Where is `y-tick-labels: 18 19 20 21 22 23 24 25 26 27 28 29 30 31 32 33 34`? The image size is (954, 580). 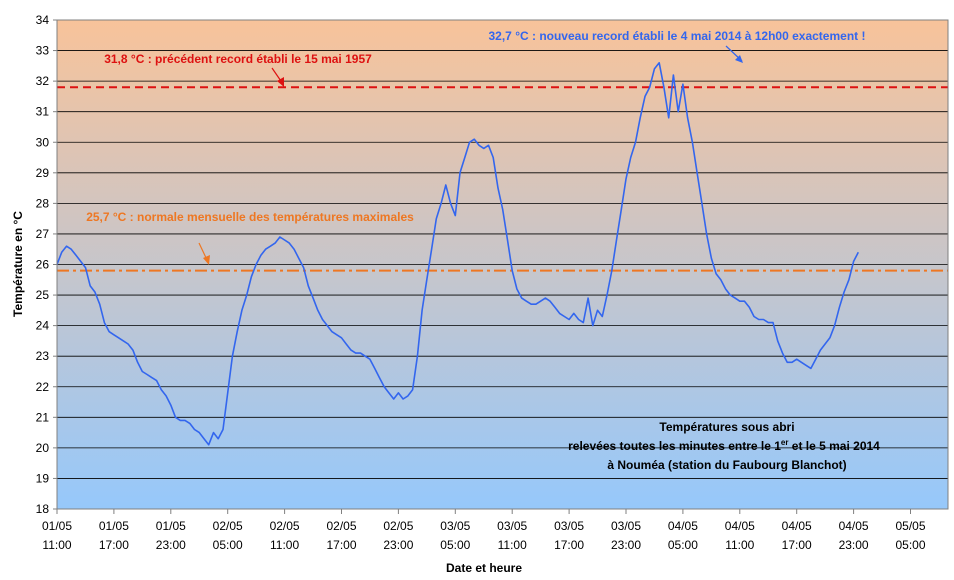
y-tick-labels: 18 19 20 21 22 23 24 25 26 27 28 29 30 31 32 33 34 is located at coordinates (46, 264).